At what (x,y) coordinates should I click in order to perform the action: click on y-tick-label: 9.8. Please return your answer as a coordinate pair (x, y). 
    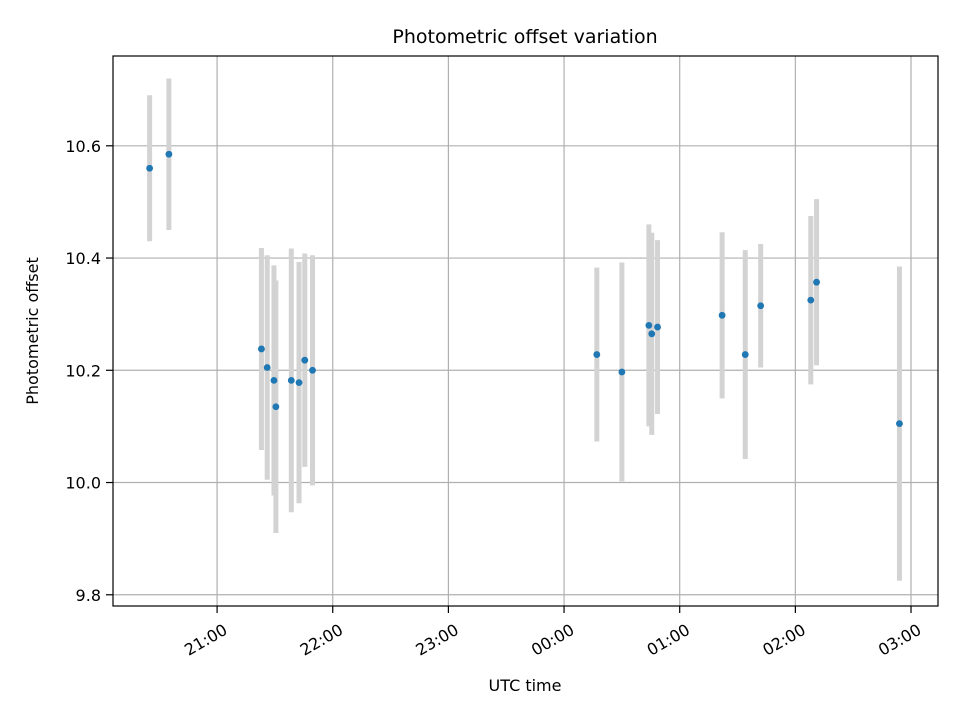
    Looking at the image, I should click on (88, 595).